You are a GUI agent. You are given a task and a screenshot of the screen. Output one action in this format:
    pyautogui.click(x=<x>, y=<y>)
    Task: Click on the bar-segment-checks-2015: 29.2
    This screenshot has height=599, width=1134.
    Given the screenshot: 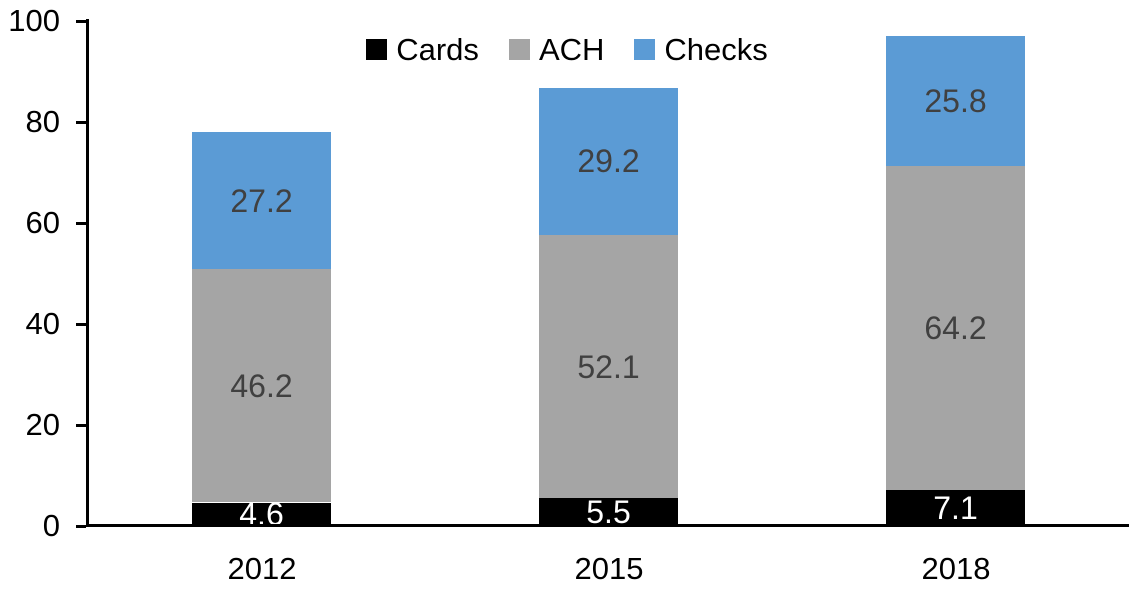 What is the action you would take?
    pyautogui.click(x=608, y=161)
    